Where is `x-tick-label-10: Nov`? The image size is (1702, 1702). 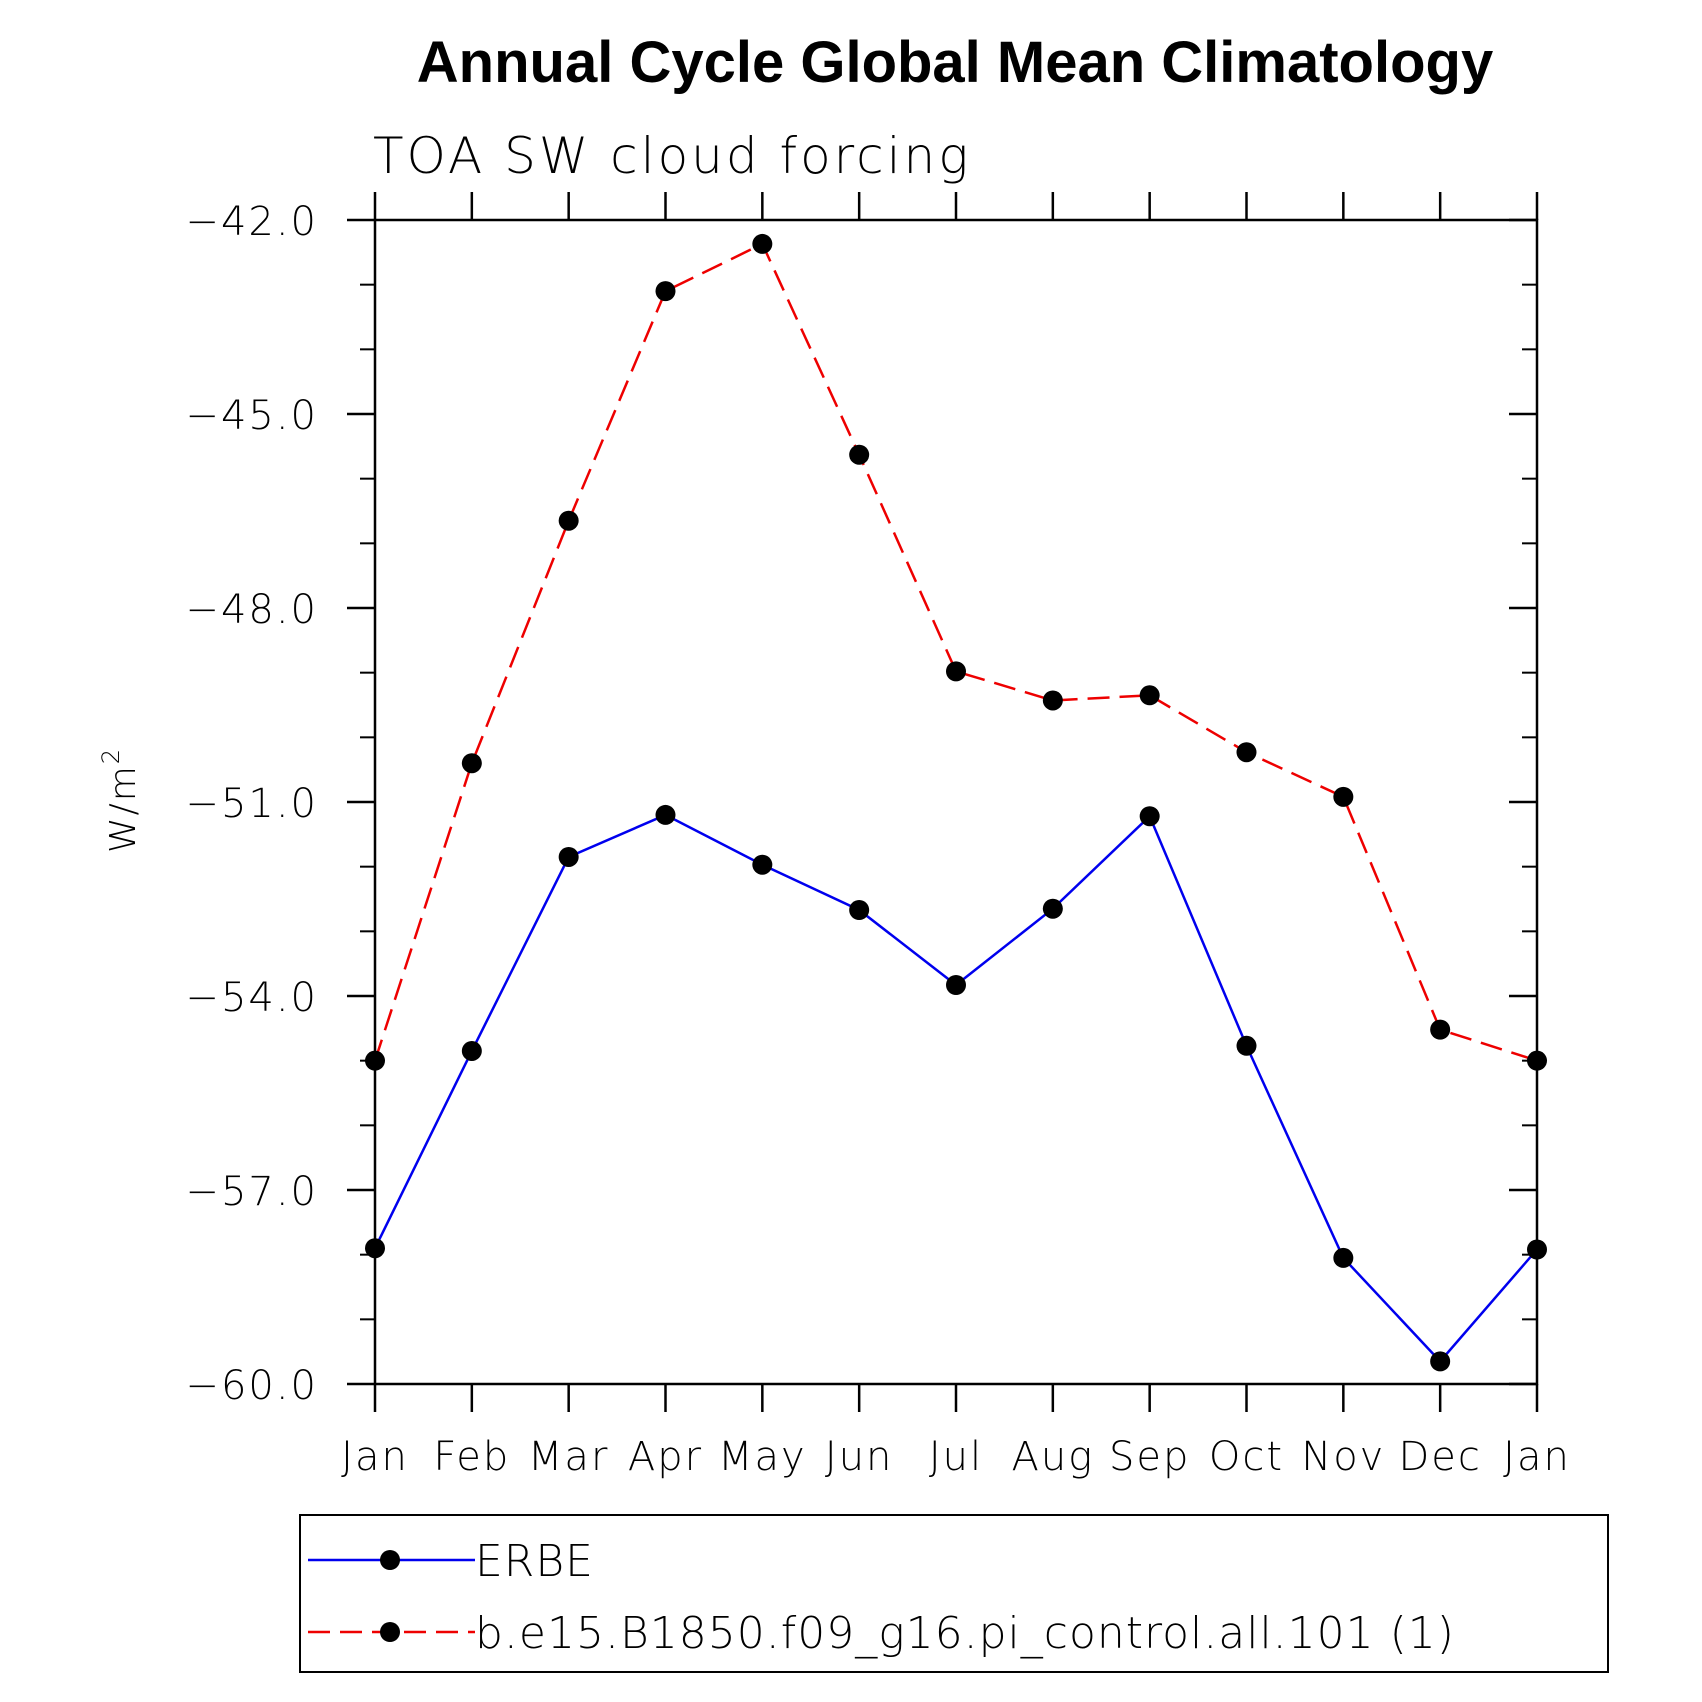 x-tick-label-10: Nov is located at coordinates (1343, 1457).